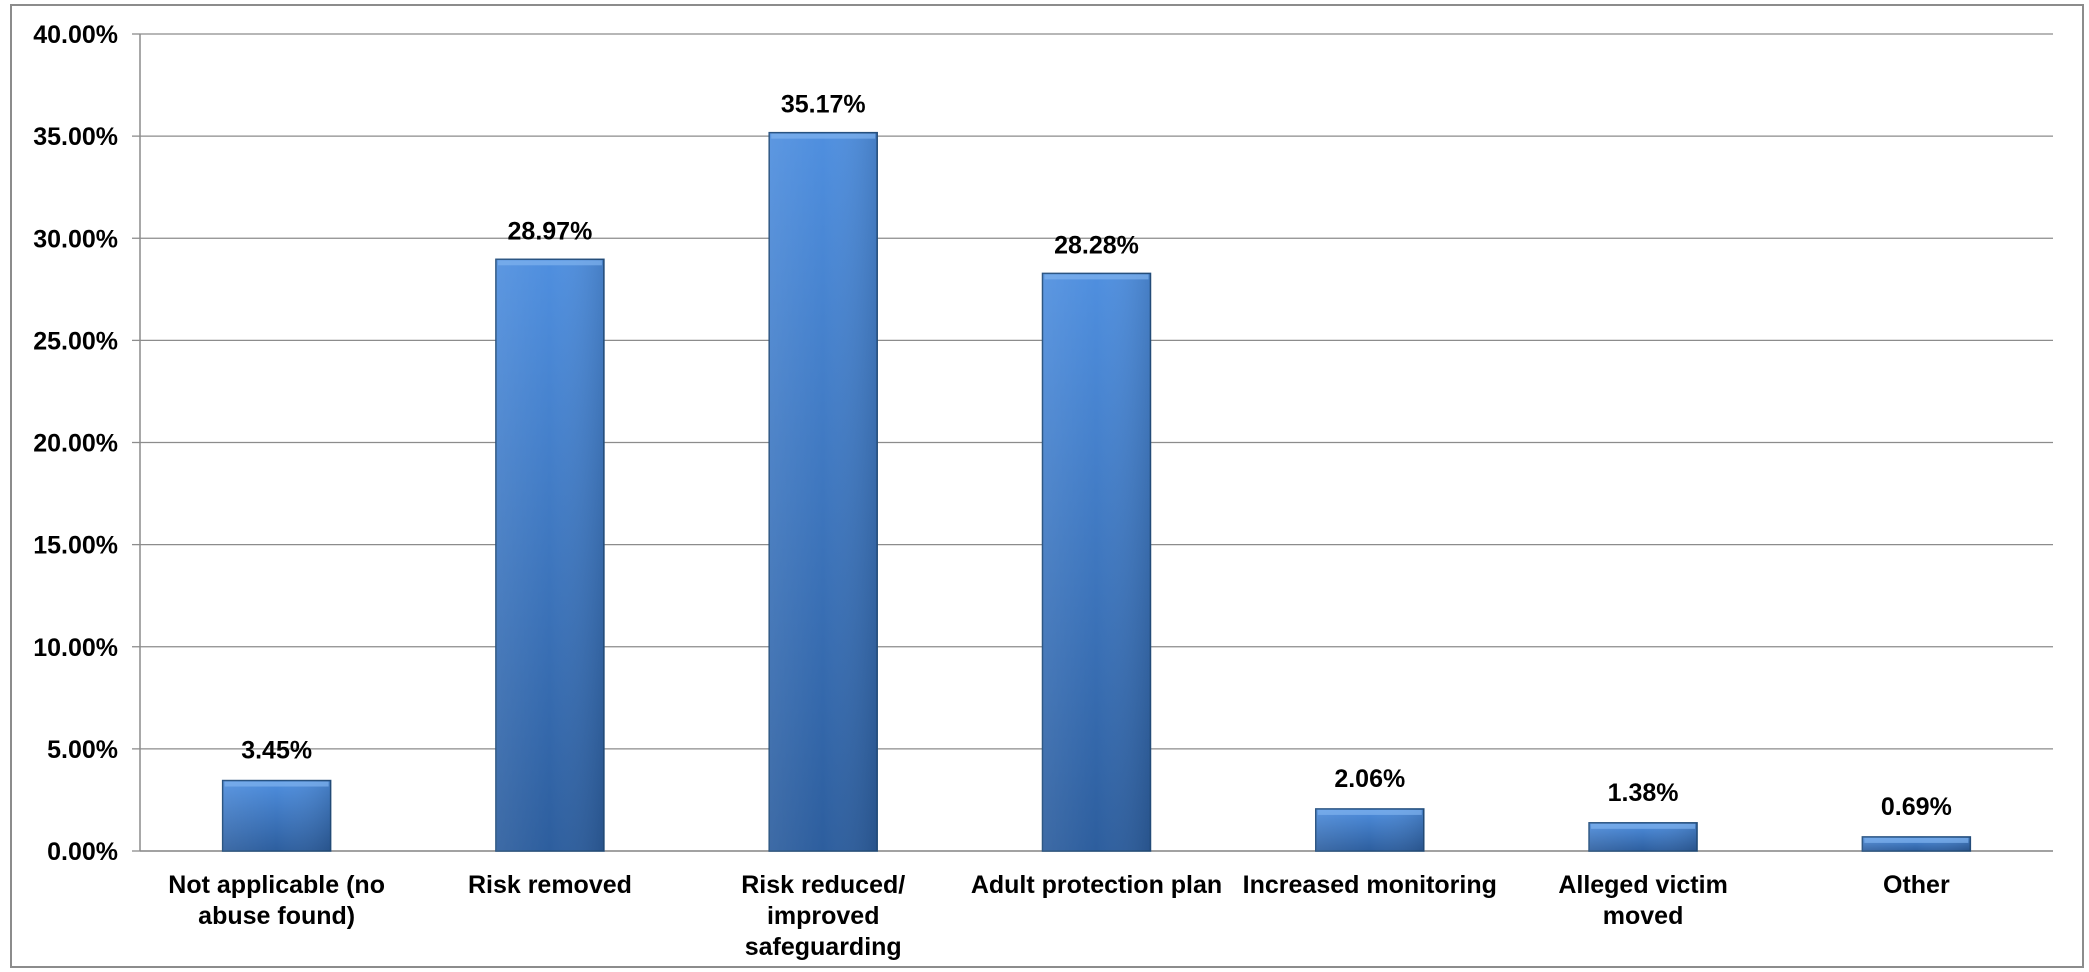 This screenshot has width=2089, height=972. I want to click on data-label: 1.38%, so click(1643, 793).